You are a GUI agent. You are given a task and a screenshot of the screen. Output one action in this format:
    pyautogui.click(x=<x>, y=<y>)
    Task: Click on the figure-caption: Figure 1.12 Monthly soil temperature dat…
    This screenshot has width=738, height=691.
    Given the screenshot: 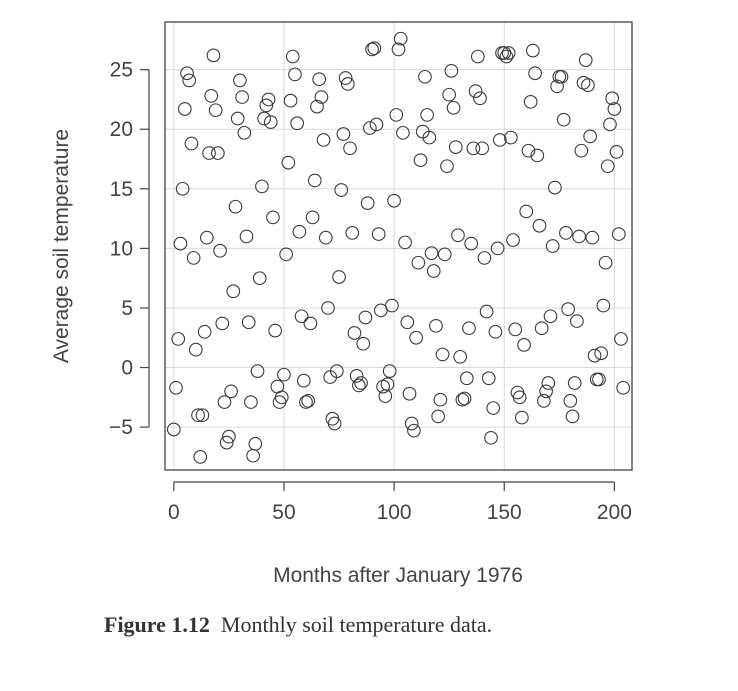 What is the action you would take?
    pyautogui.click(x=298, y=625)
    